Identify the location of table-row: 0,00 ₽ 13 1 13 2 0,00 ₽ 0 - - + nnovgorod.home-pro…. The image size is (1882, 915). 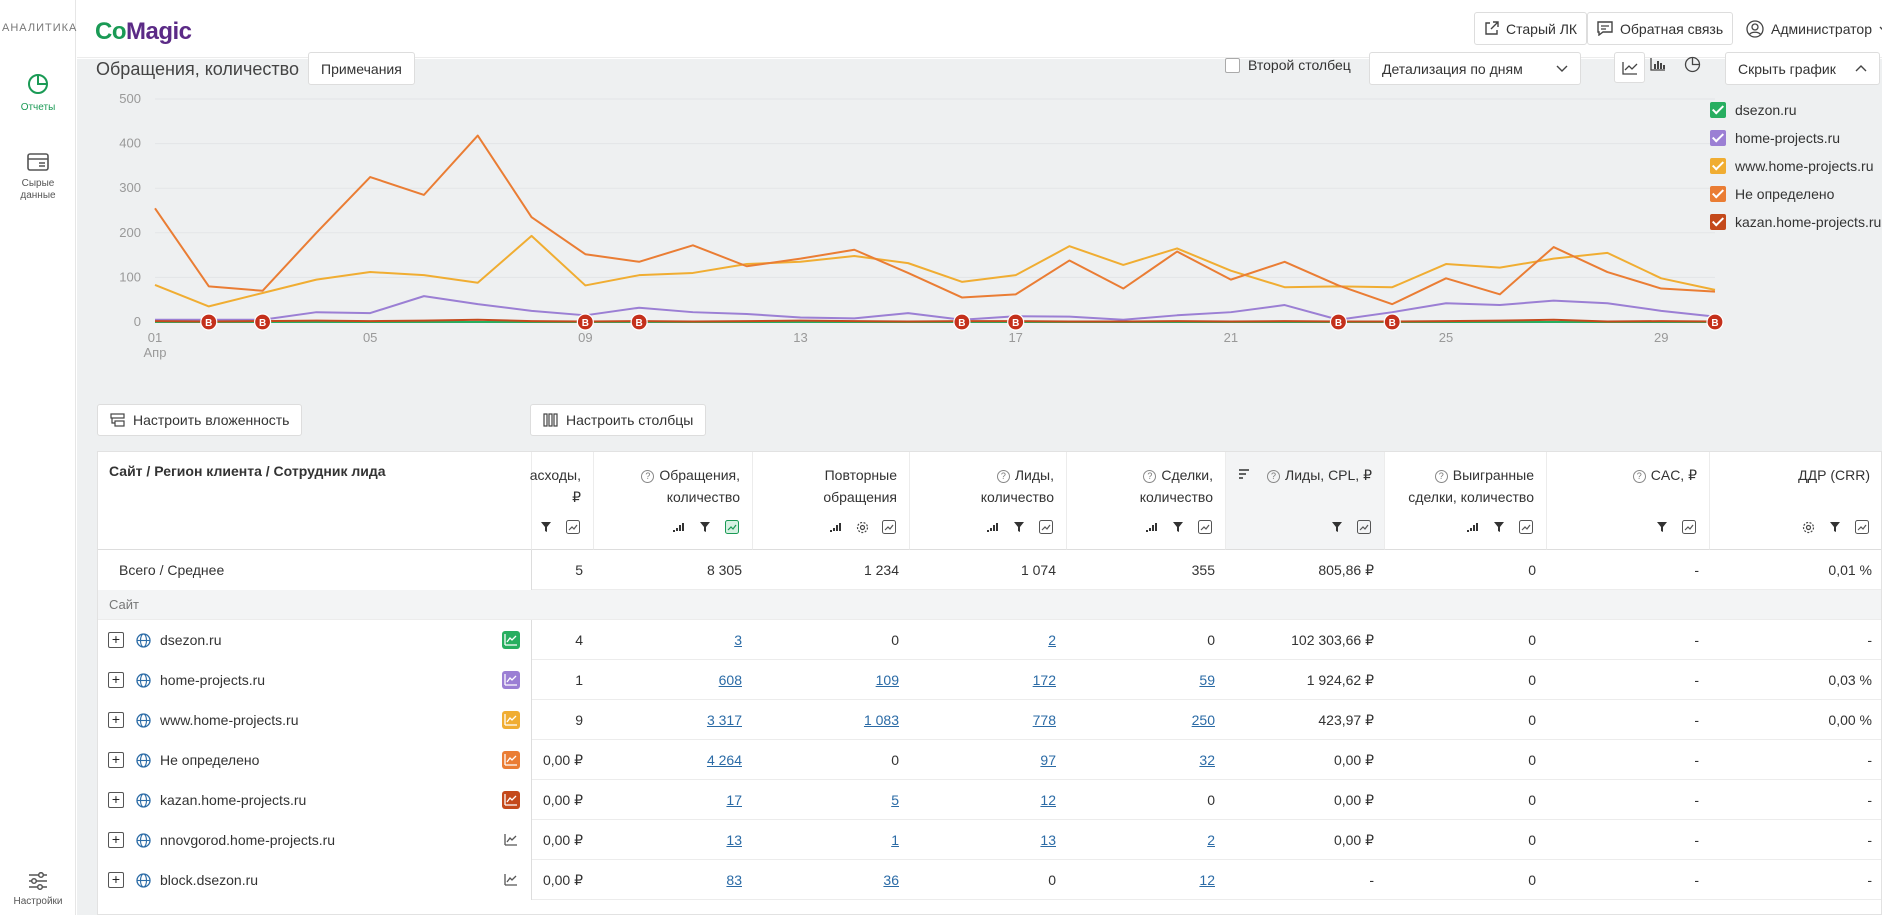
(989, 840).